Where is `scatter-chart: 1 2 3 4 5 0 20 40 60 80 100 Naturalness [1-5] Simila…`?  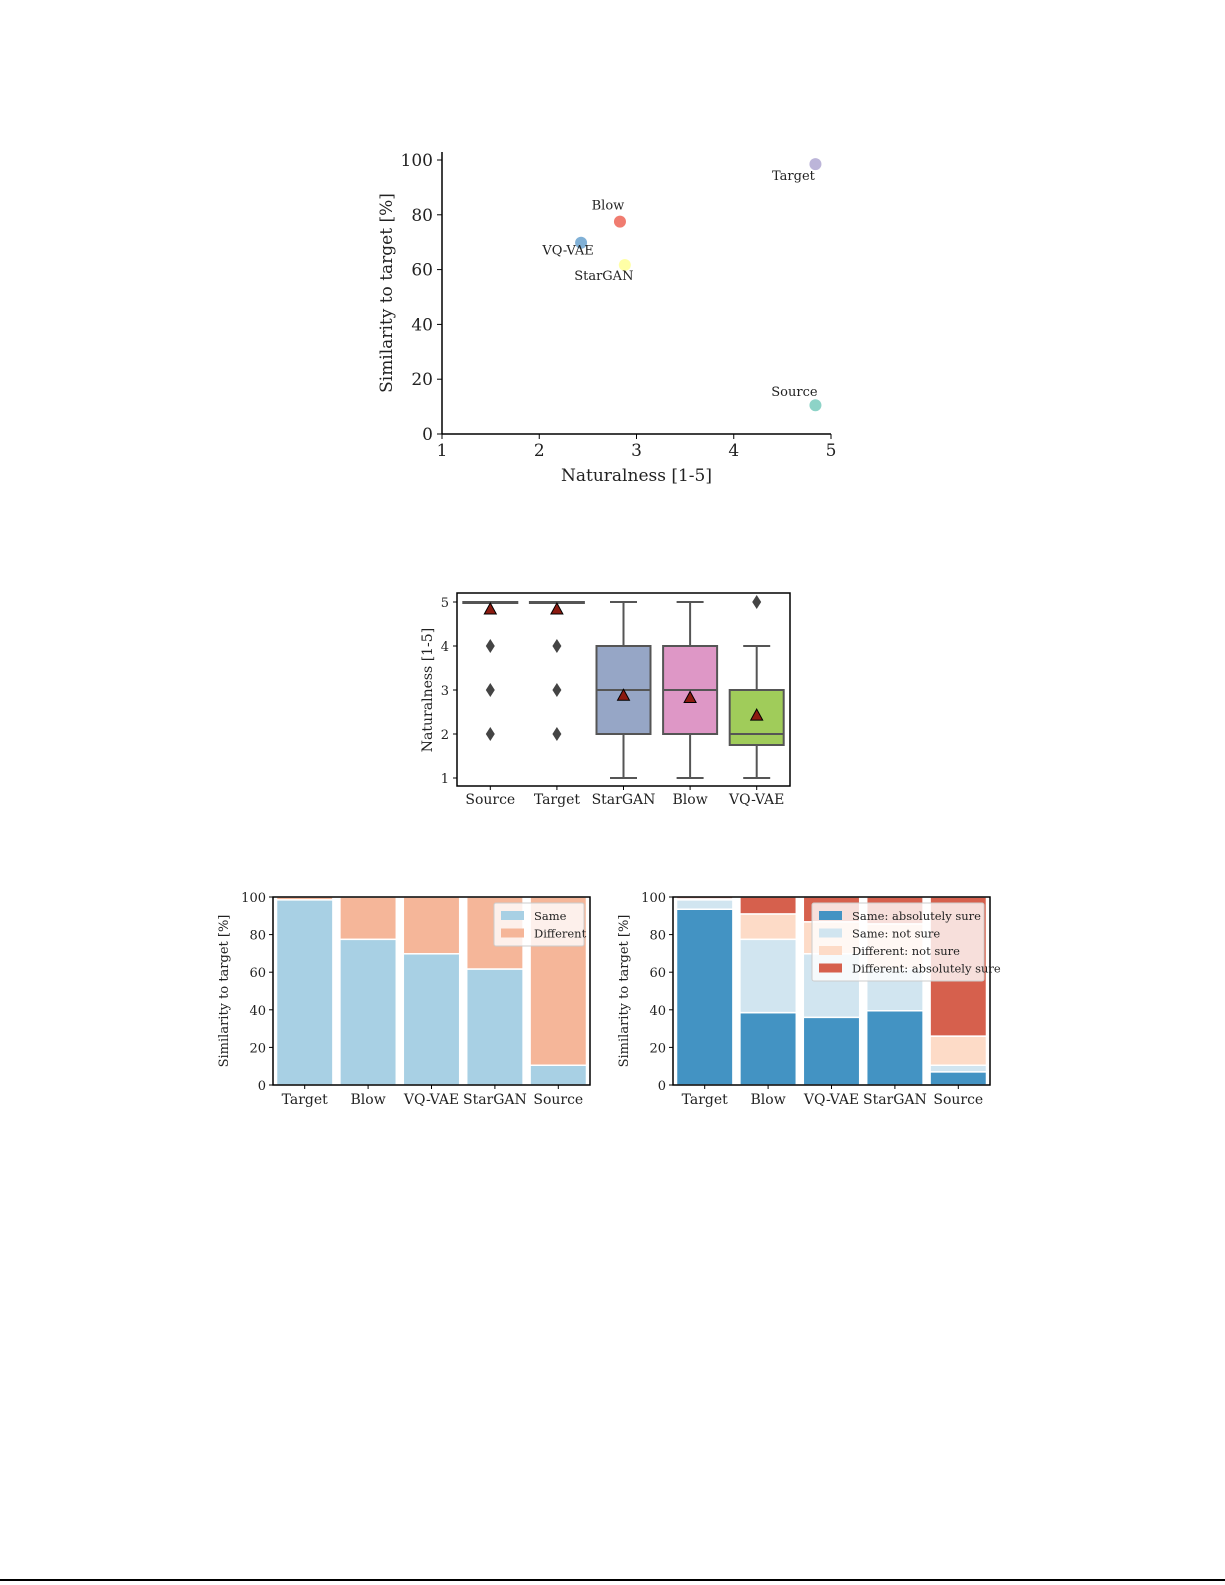
scatter-chart: 1 2 3 4 5 0 20 40 60 80 100 Naturalness [1-5] Simila… is located at coordinates (606, 318).